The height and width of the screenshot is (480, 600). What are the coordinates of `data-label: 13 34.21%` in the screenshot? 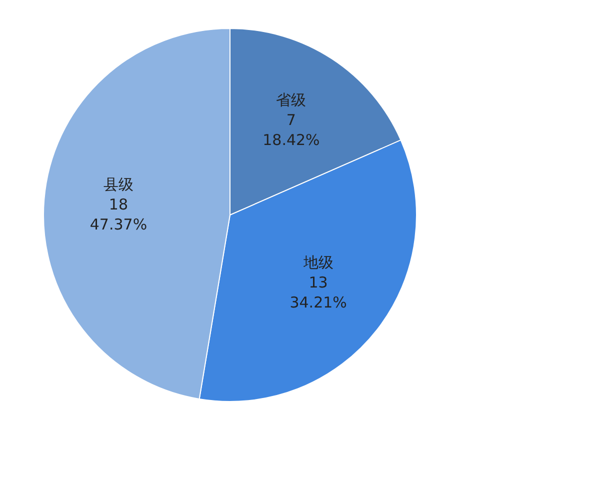 It's located at (318, 293).